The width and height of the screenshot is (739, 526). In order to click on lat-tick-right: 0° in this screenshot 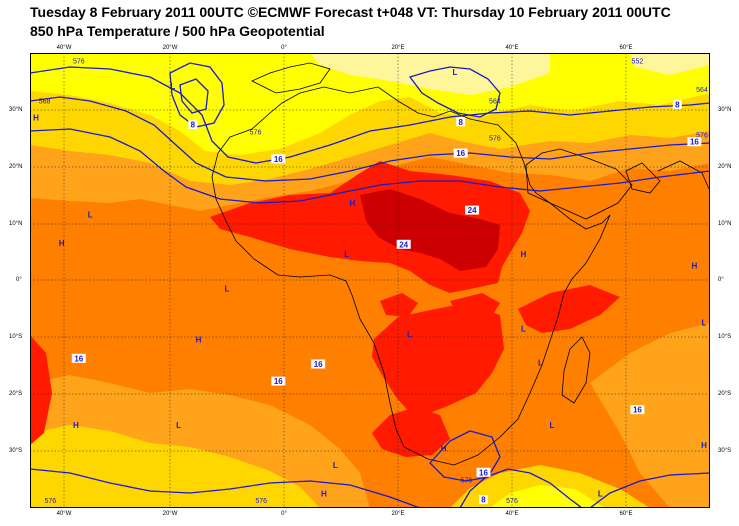, I will do `click(721, 280)`.